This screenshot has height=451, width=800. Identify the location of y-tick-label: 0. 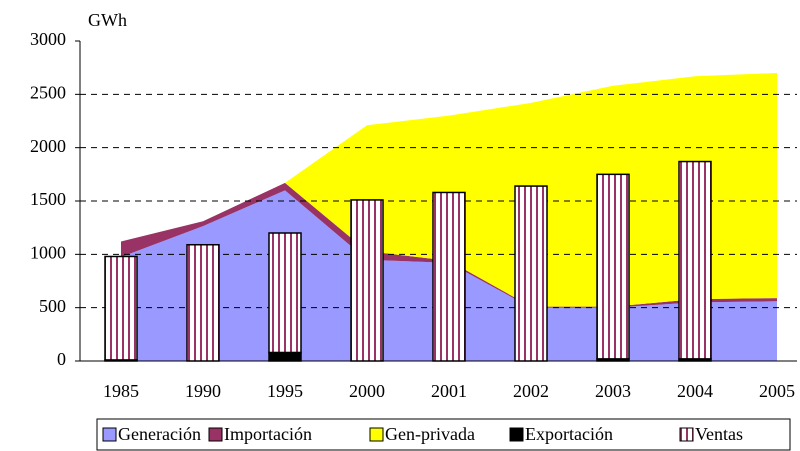
(61, 359).